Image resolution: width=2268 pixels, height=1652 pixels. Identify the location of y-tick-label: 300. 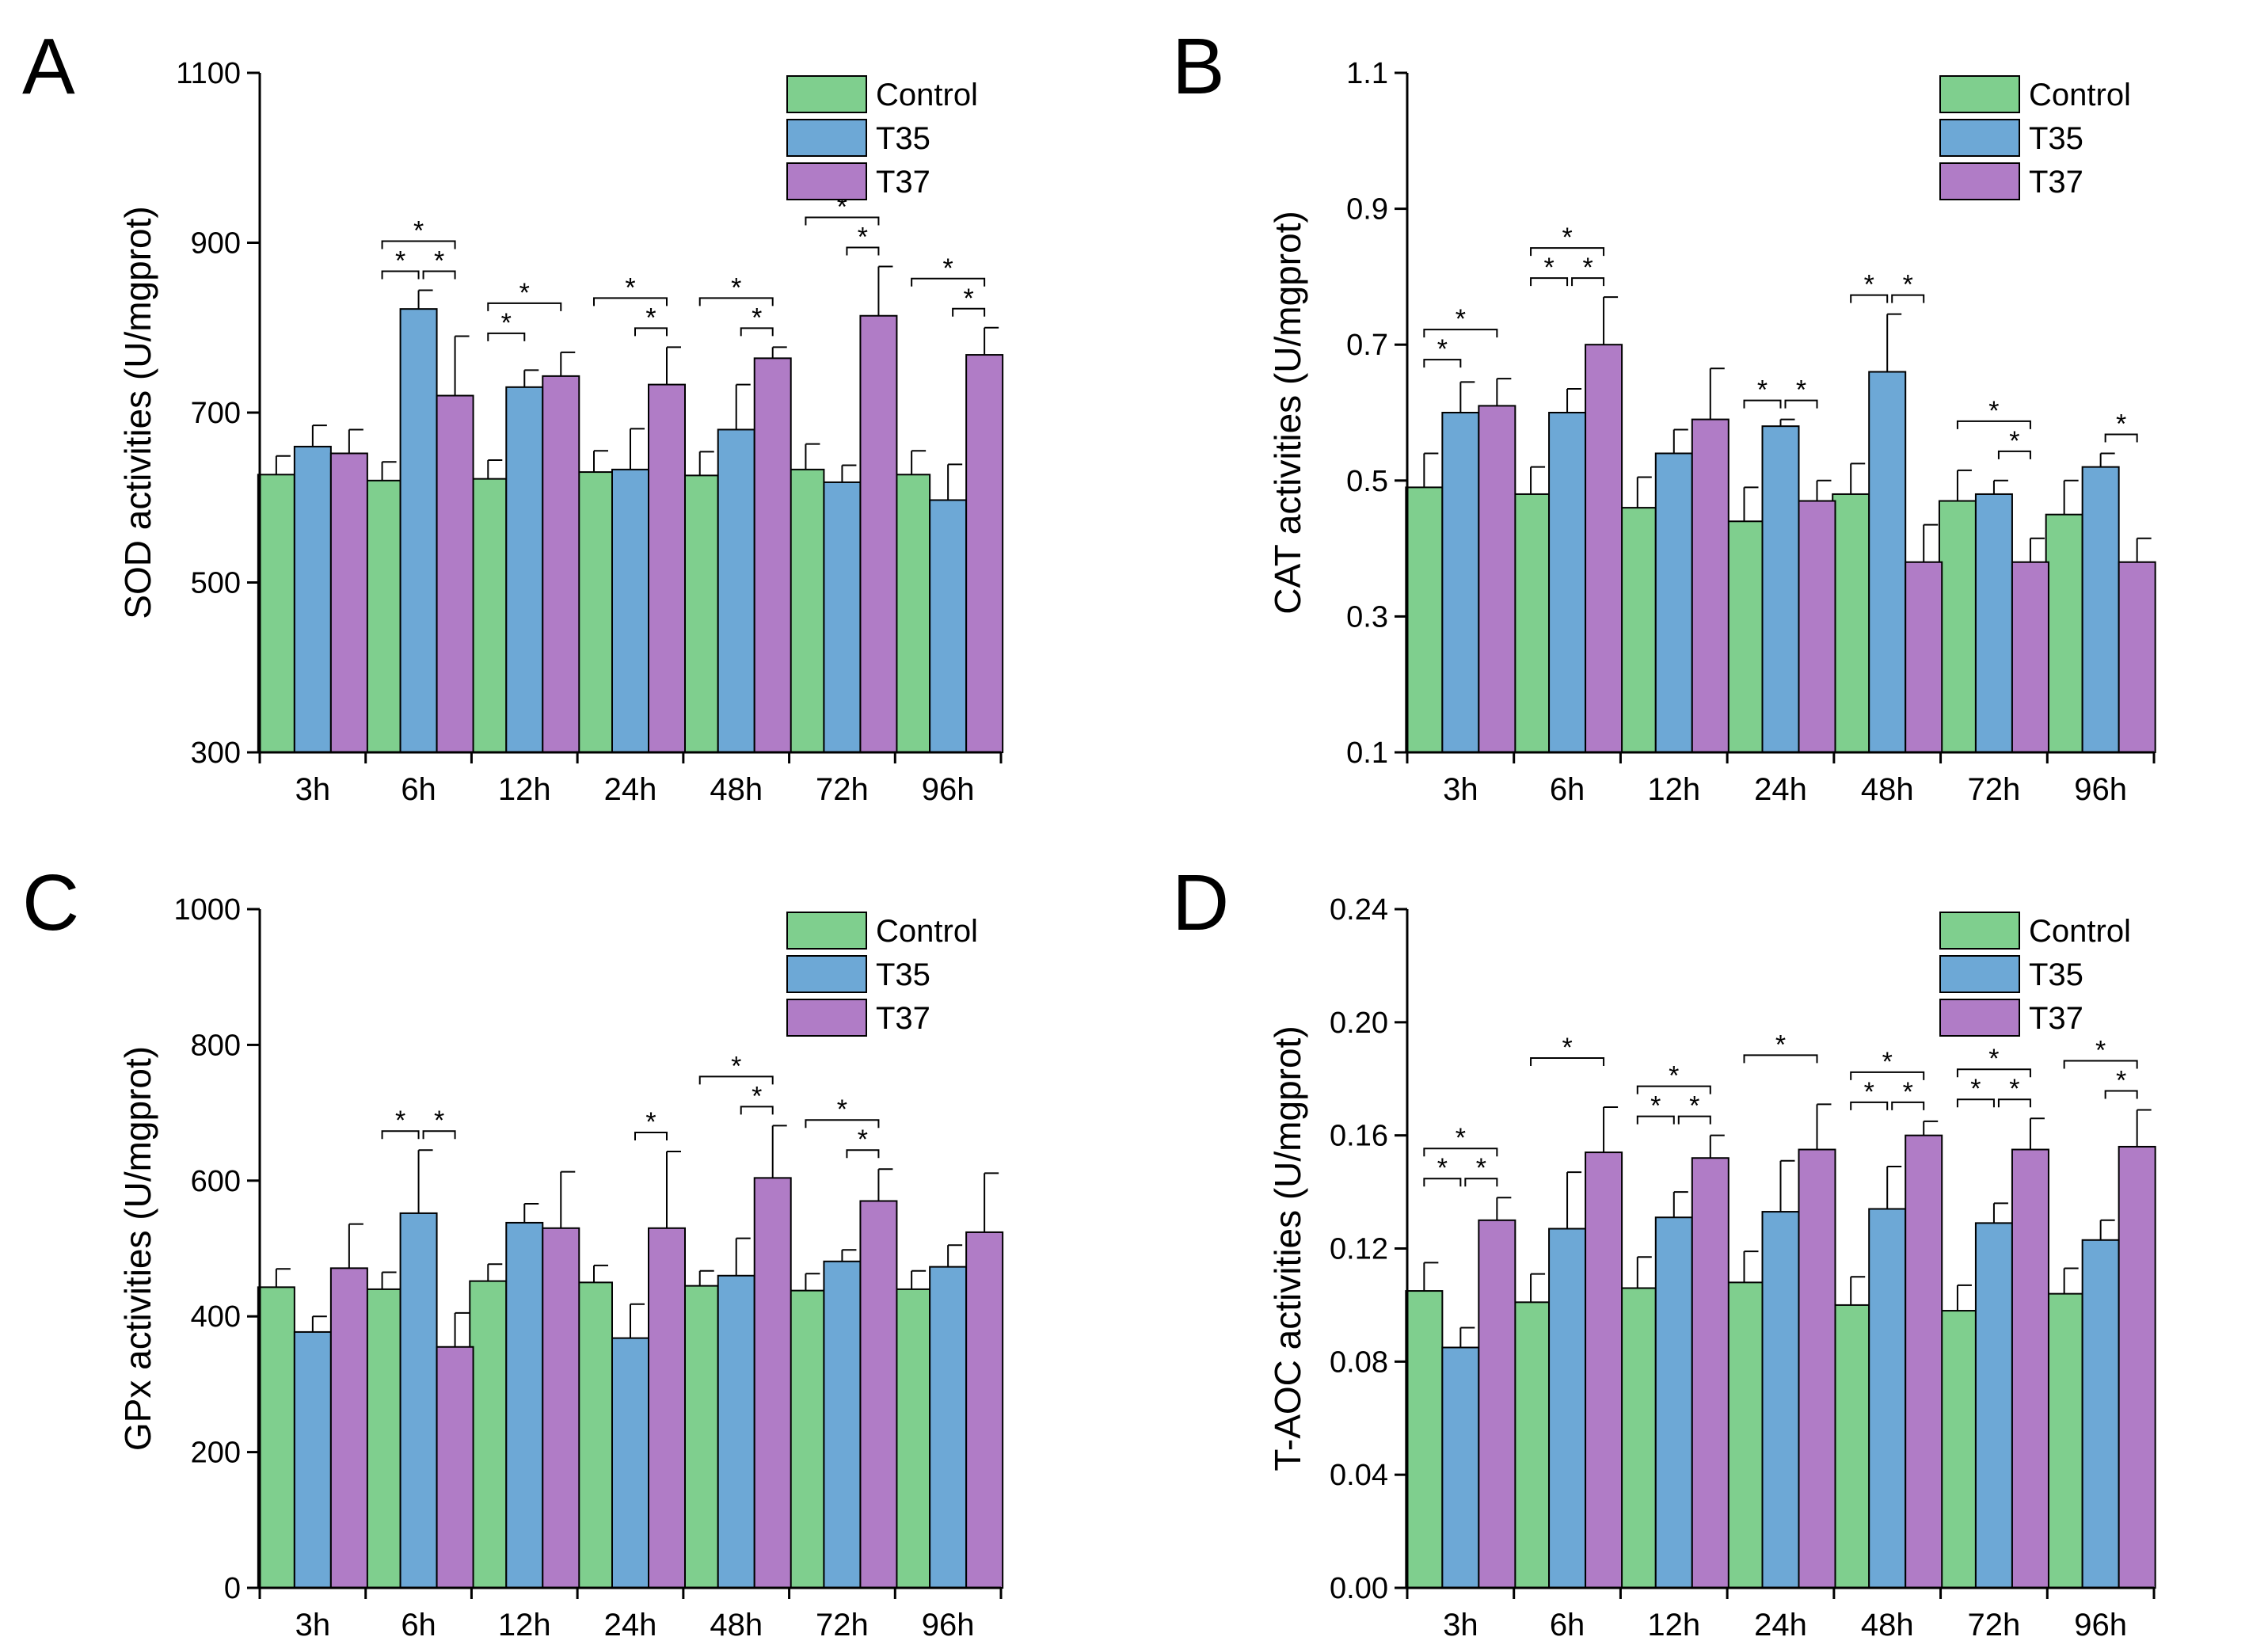
(216, 753).